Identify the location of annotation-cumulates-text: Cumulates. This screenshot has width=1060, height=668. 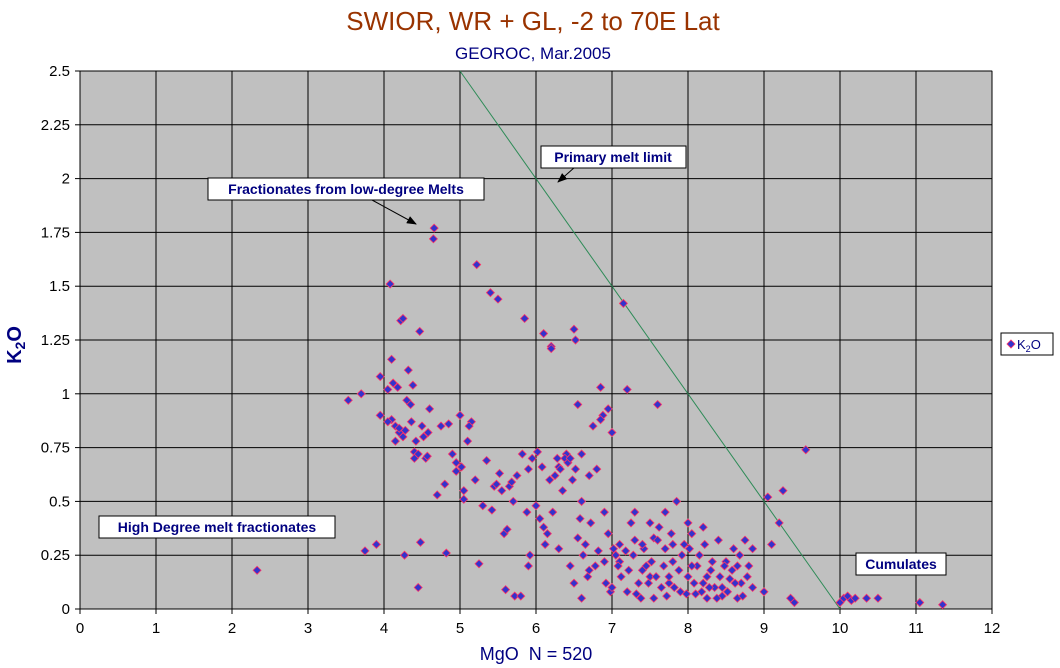
(901, 564).